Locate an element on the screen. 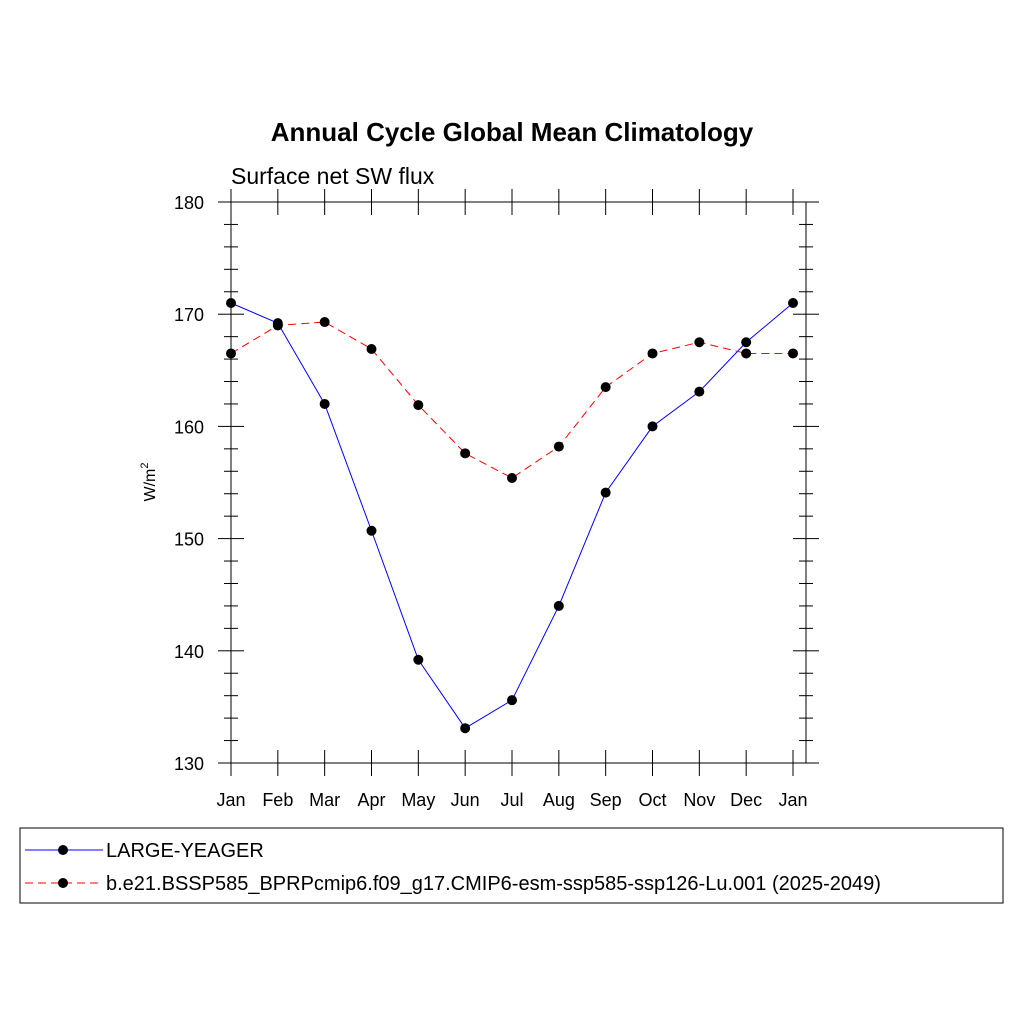 The width and height of the screenshot is (1024, 1024). x-tick-label: Jul is located at coordinates (511, 800).